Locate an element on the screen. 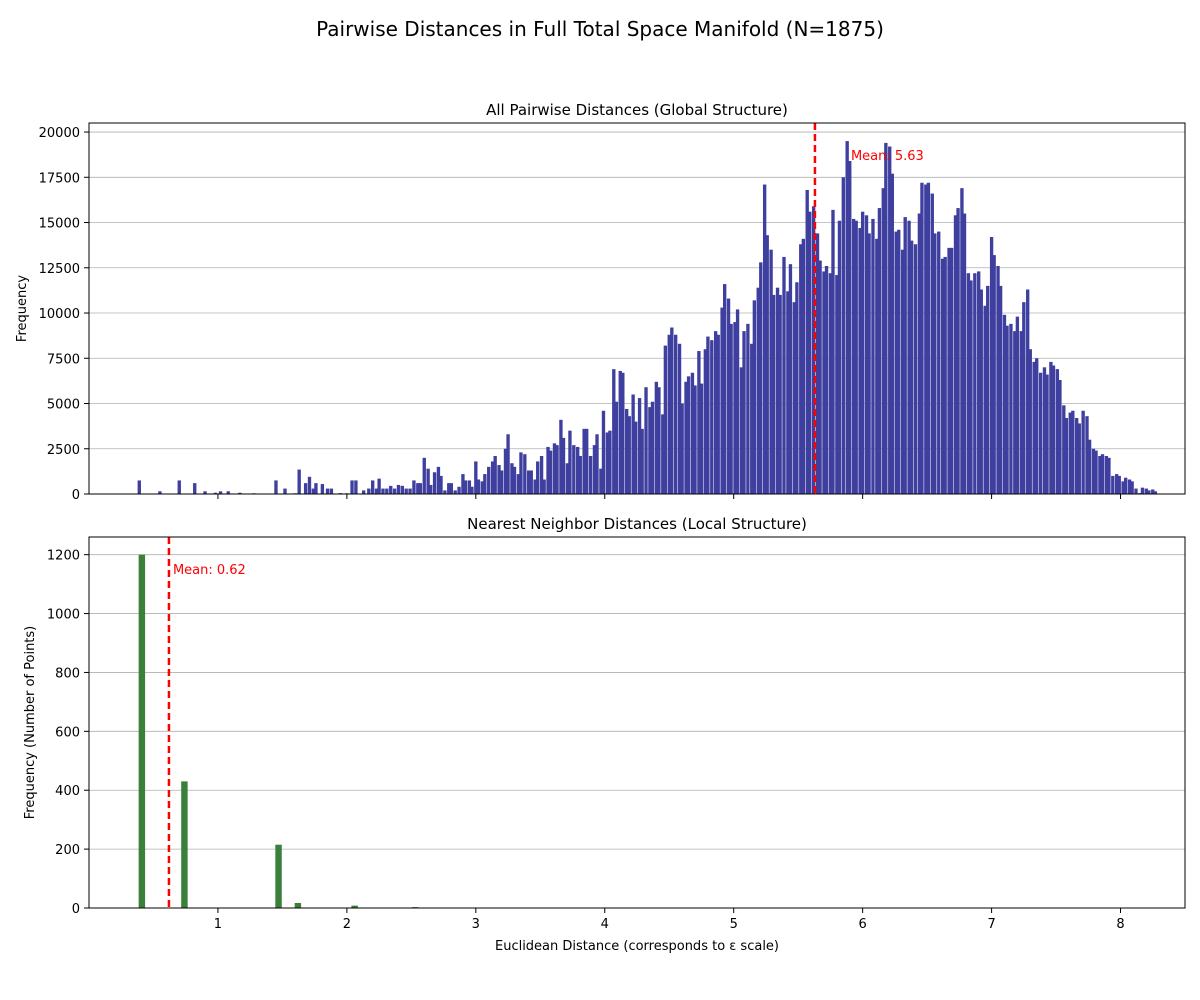 This screenshot has width=1200, height=1000. y-tick-label: 200 is located at coordinates (67, 850).